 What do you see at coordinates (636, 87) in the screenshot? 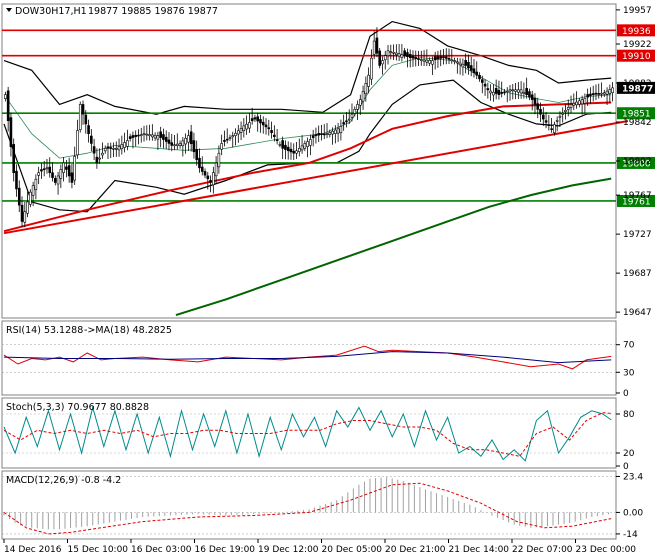
I see `current-price-badge` at bounding box center [636, 87].